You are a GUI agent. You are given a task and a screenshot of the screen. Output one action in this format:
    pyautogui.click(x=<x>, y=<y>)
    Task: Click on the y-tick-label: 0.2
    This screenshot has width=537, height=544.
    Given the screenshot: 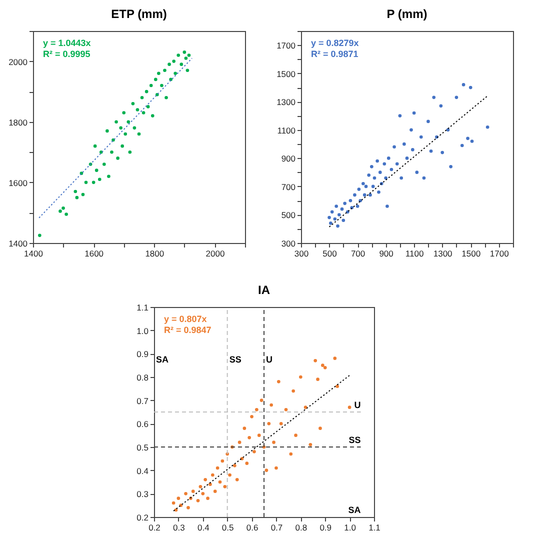 What is the action you would take?
    pyautogui.click(x=142, y=517)
    